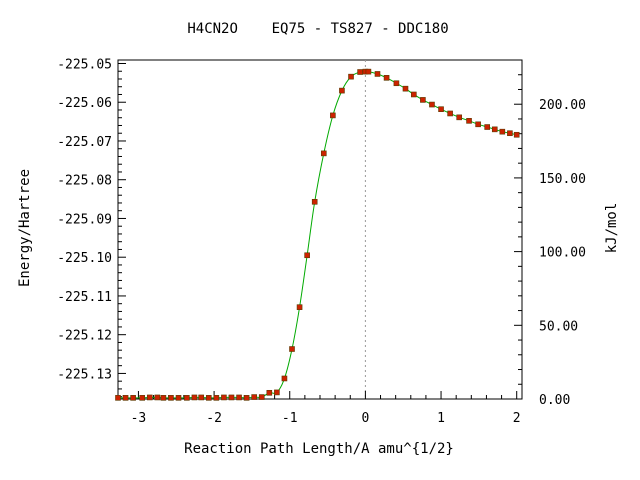  Describe the element at coordinates (25, 228) in the screenshot. I see `y-axis-label: Energy/Hartree` at that location.